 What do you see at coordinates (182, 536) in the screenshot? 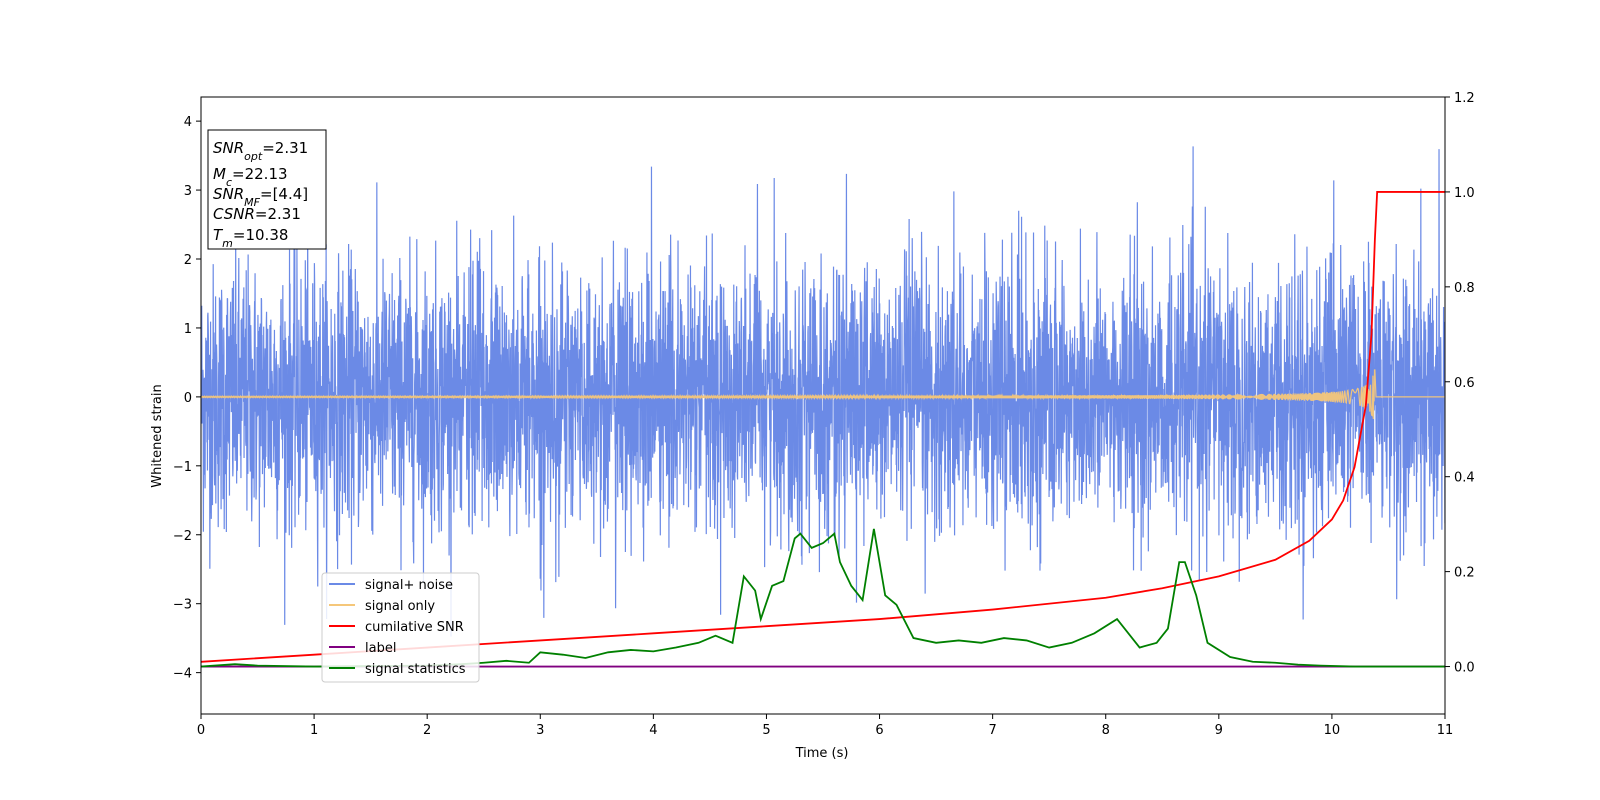
I see `y-left-tick-label: −2` at bounding box center [182, 536].